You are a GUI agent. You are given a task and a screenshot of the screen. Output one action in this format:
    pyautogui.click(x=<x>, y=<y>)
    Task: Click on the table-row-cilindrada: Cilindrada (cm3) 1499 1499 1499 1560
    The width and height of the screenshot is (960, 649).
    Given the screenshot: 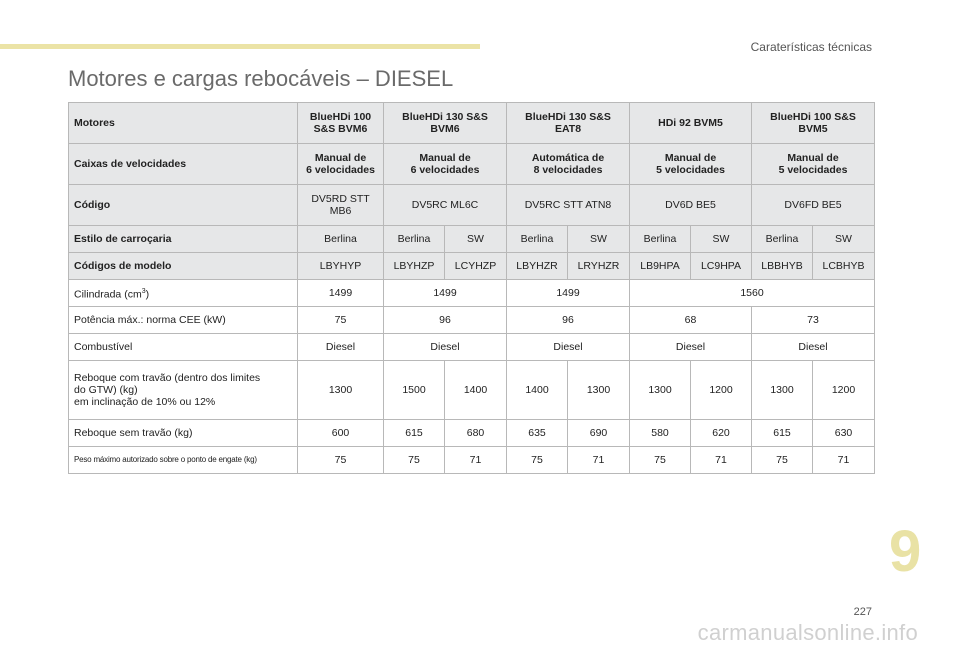 What is the action you would take?
    pyautogui.click(x=471, y=293)
    